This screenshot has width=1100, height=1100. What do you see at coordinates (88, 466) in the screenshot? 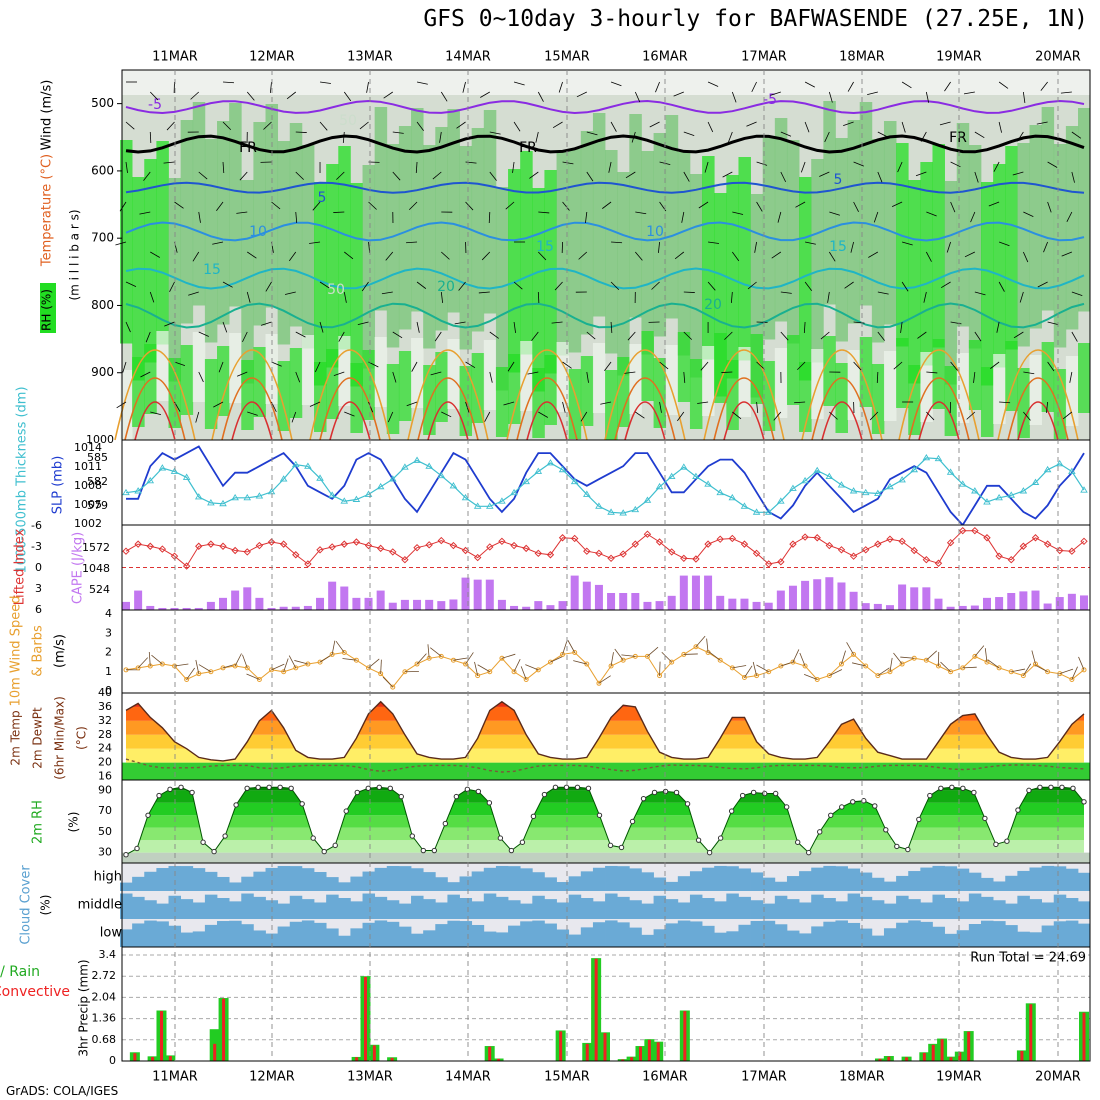
I see `slp-tick-label: 1011` at bounding box center [88, 466].